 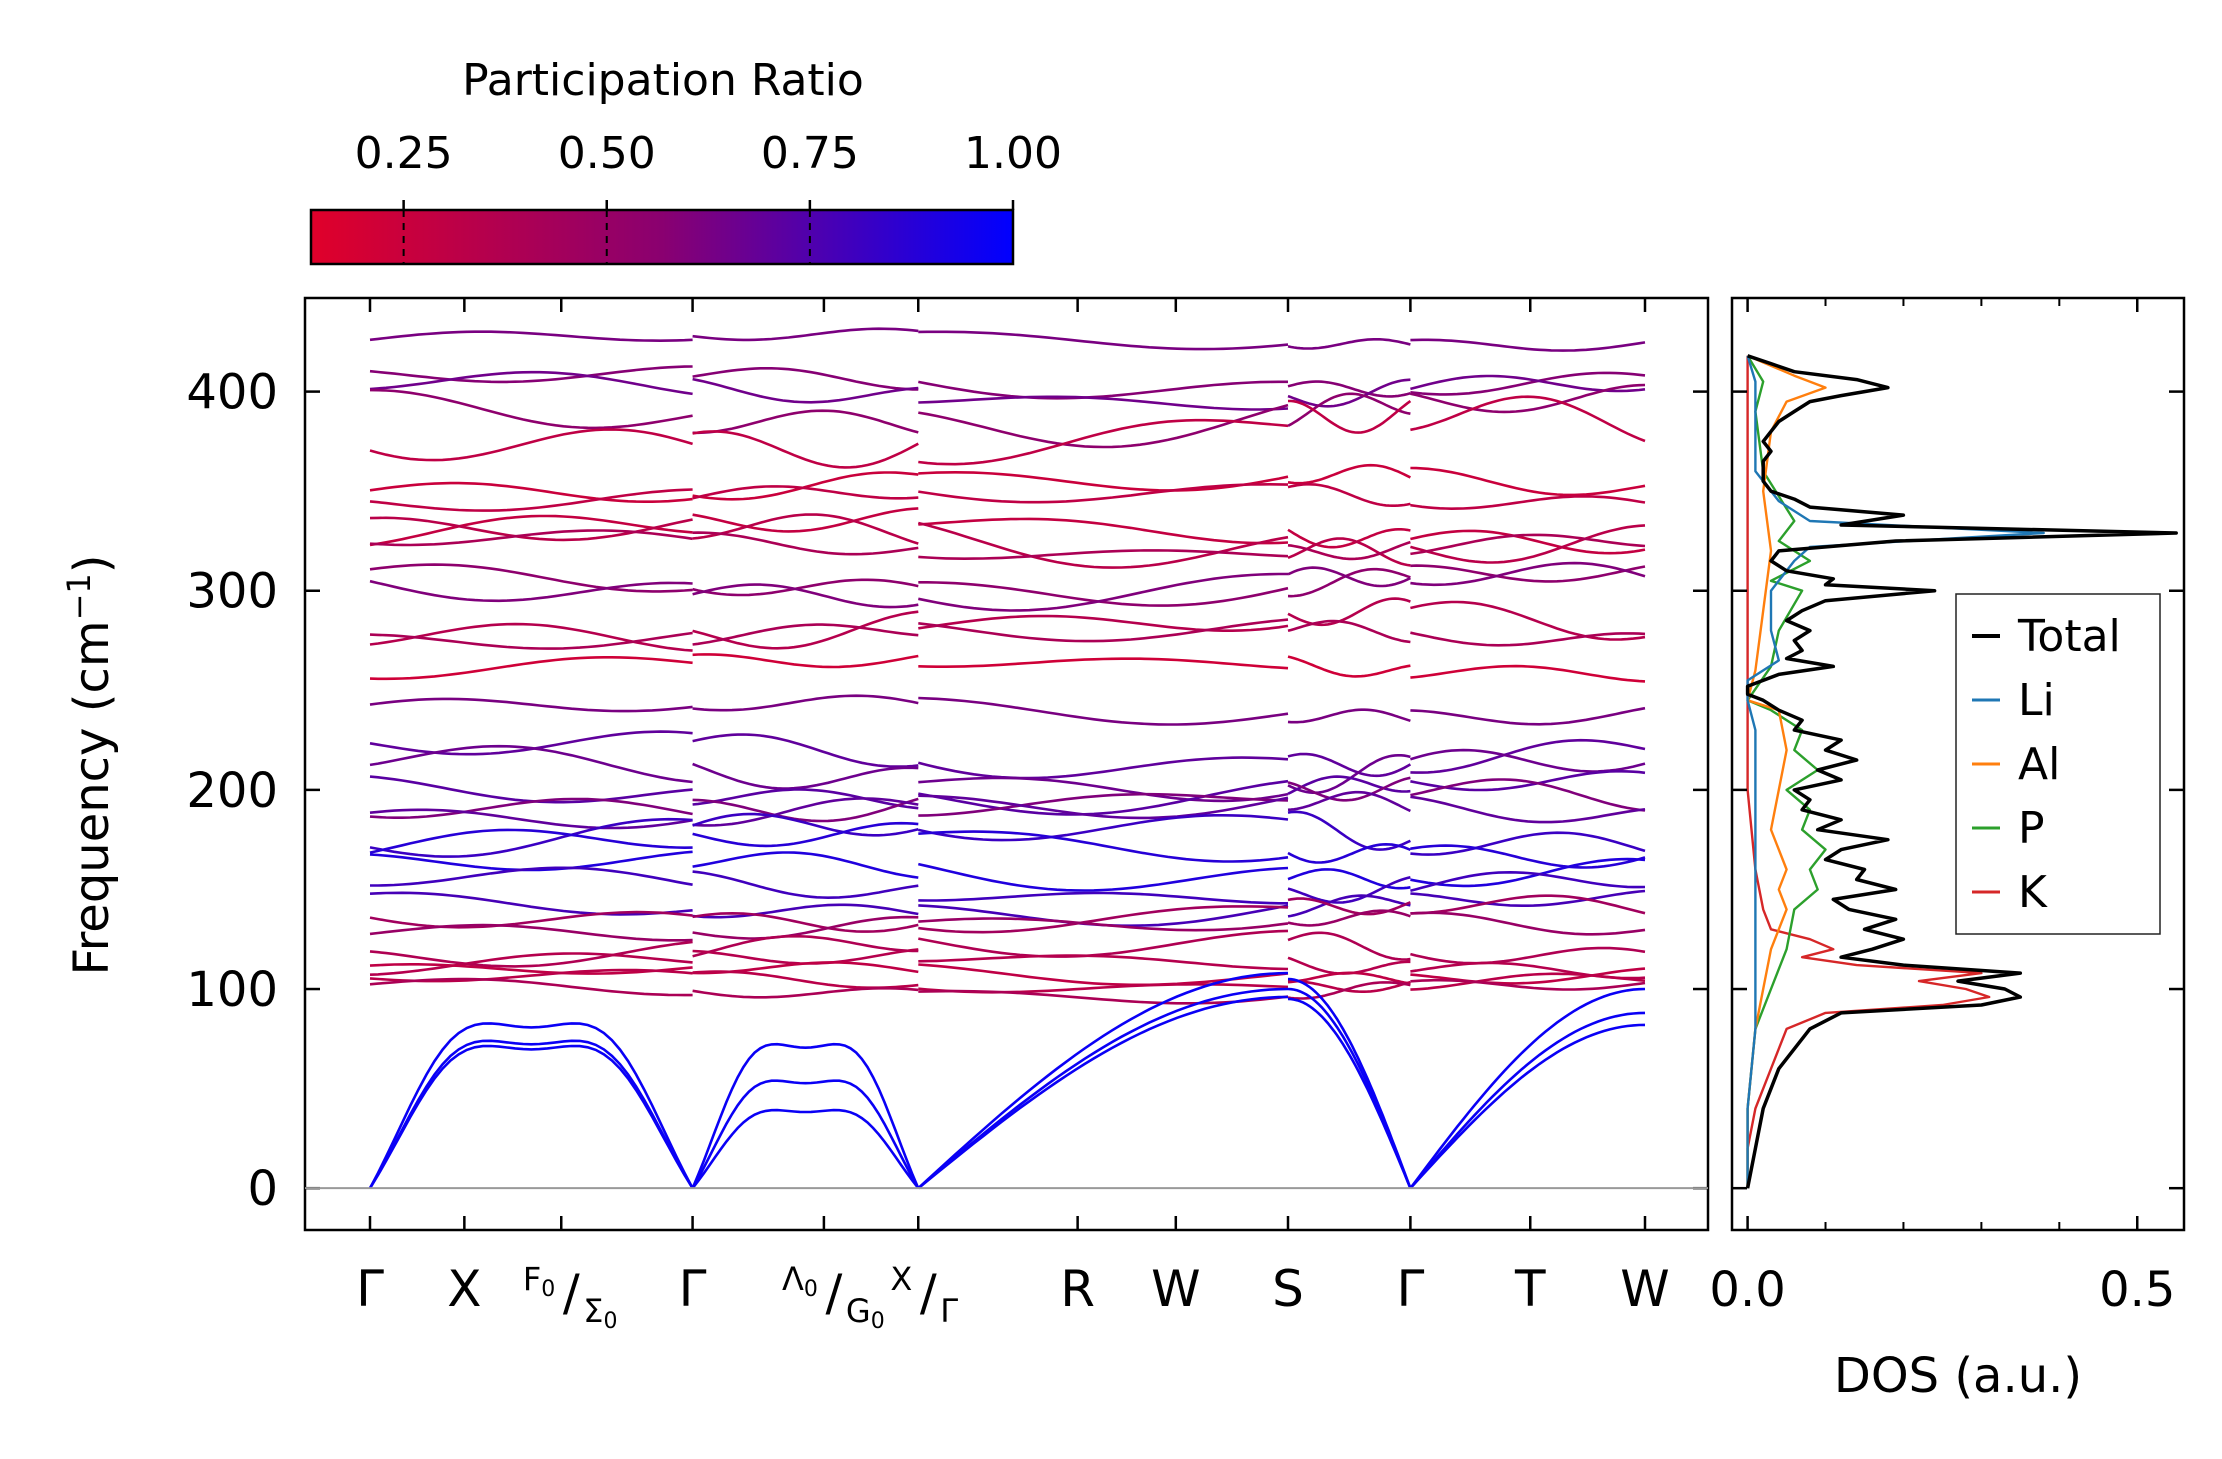 What do you see at coordinates (539, 1281) in the screenshot?
I see `k-frac-top: F0` at bounding box center [539, 1281].